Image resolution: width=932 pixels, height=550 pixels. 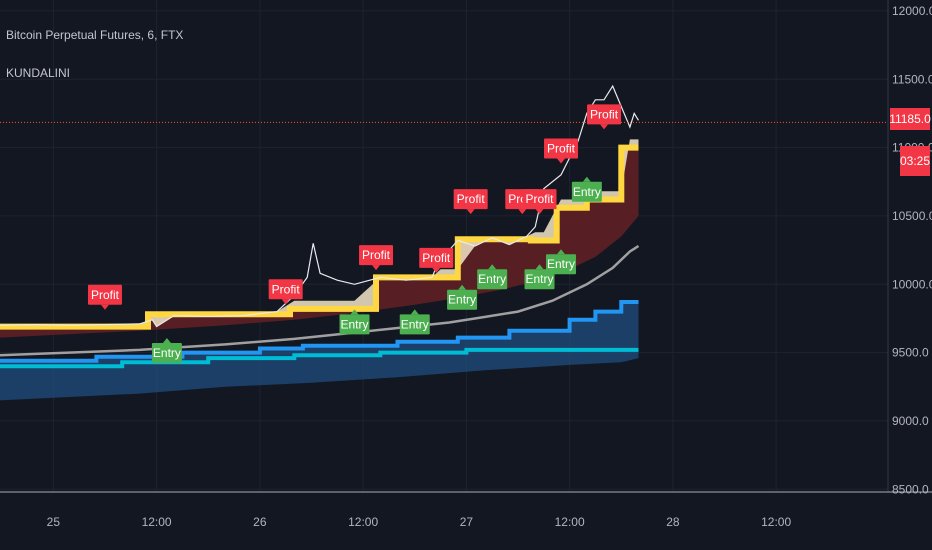 I want to click on gray-line, so click(x=320, y=300).